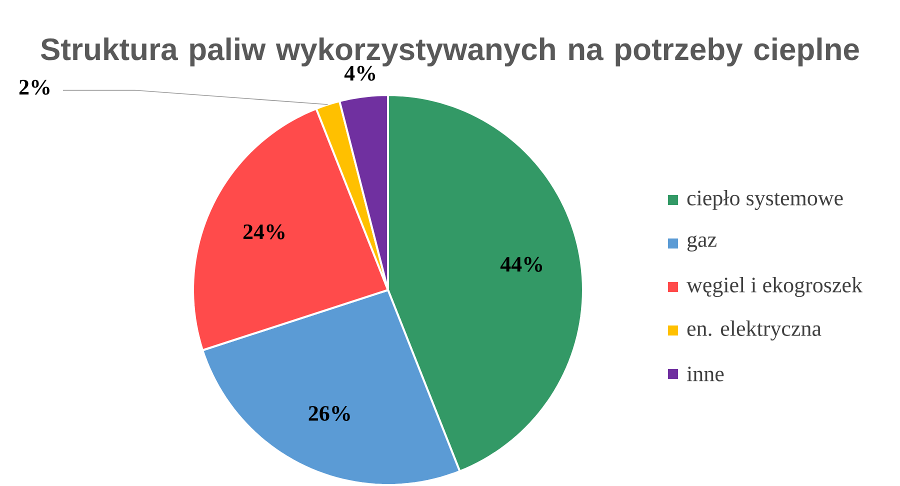 The width and height of the screenshot is (900, 486). What do you see at coordinates (34, 87) in the screenshot?
I see `data-label: 2%` at bounding box center [34, 87].